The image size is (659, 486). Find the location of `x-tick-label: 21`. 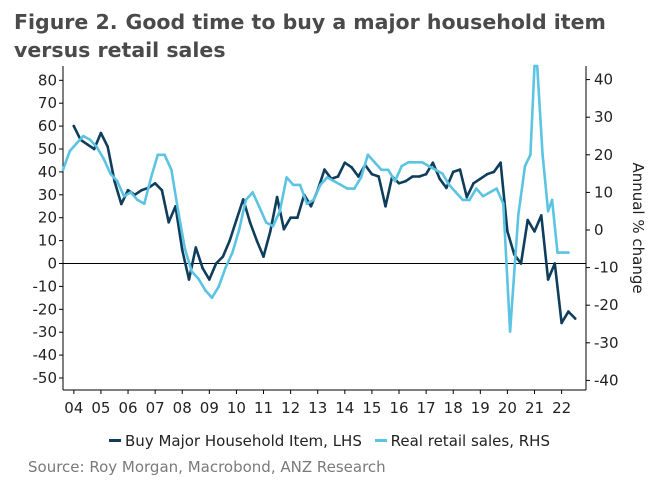

x-tick-label: 21 is located at coordinates (534, 408).